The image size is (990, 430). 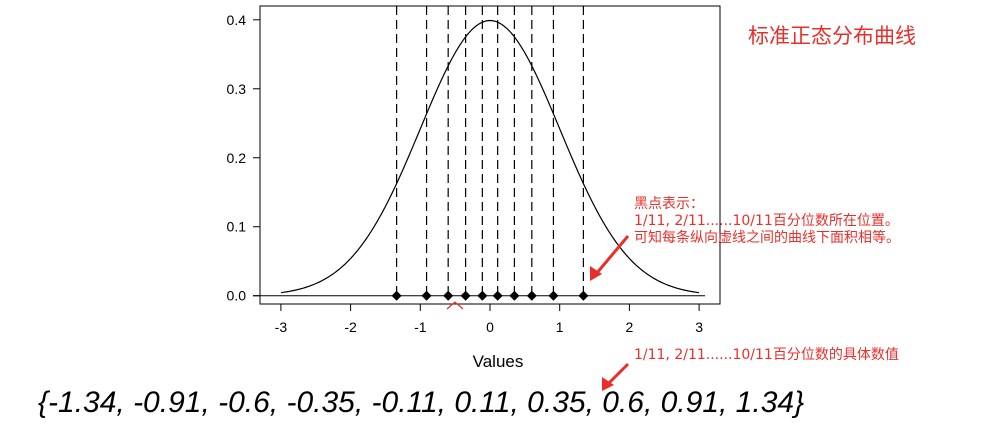 I want to click on note-line-1: 黑点表示：, so click(x=669, y=204).